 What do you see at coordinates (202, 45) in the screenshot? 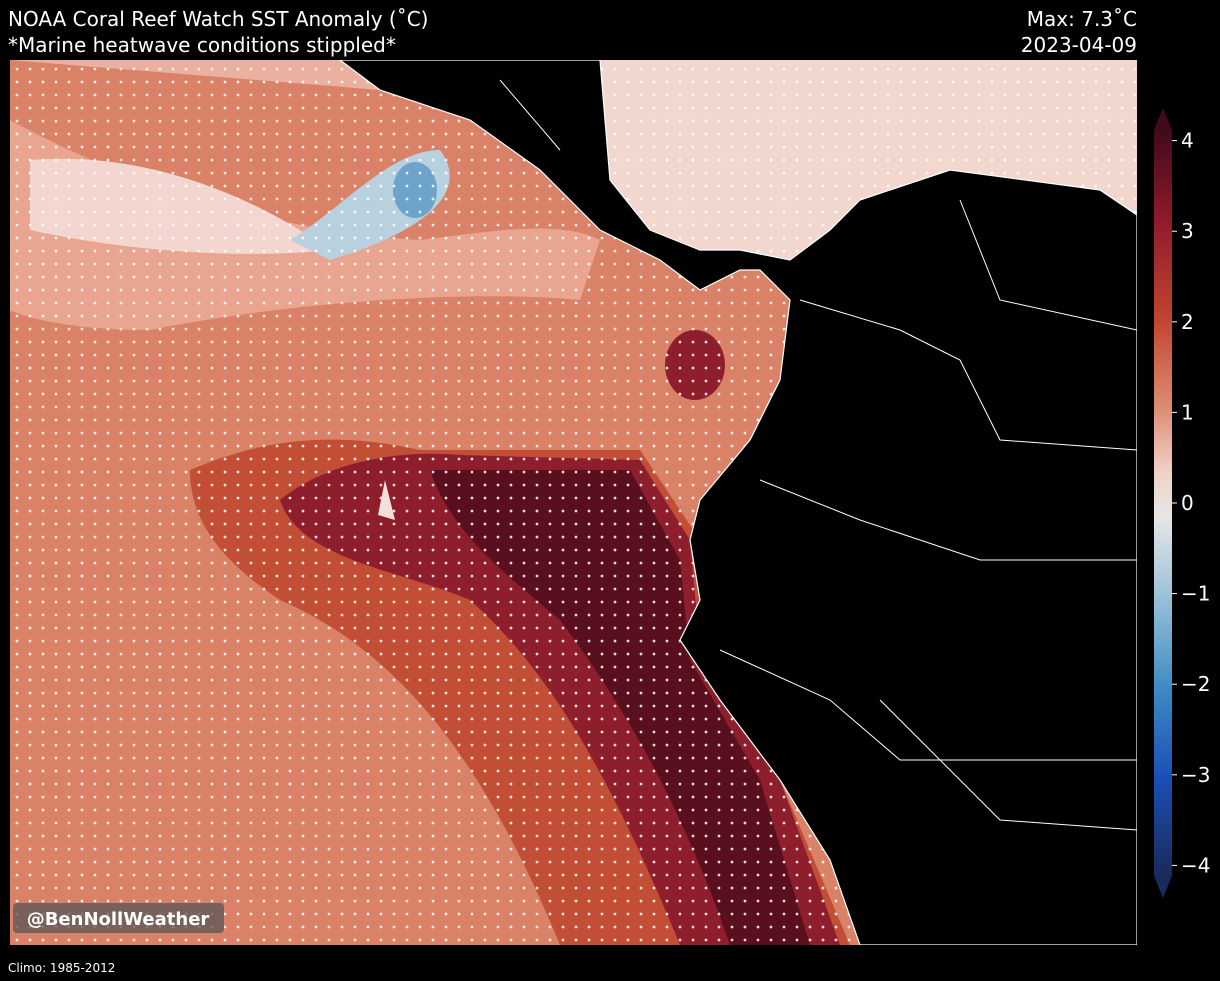
I see `subtitle: *Marine heatwave conditions stippled*` at bounding box center [202, 45].